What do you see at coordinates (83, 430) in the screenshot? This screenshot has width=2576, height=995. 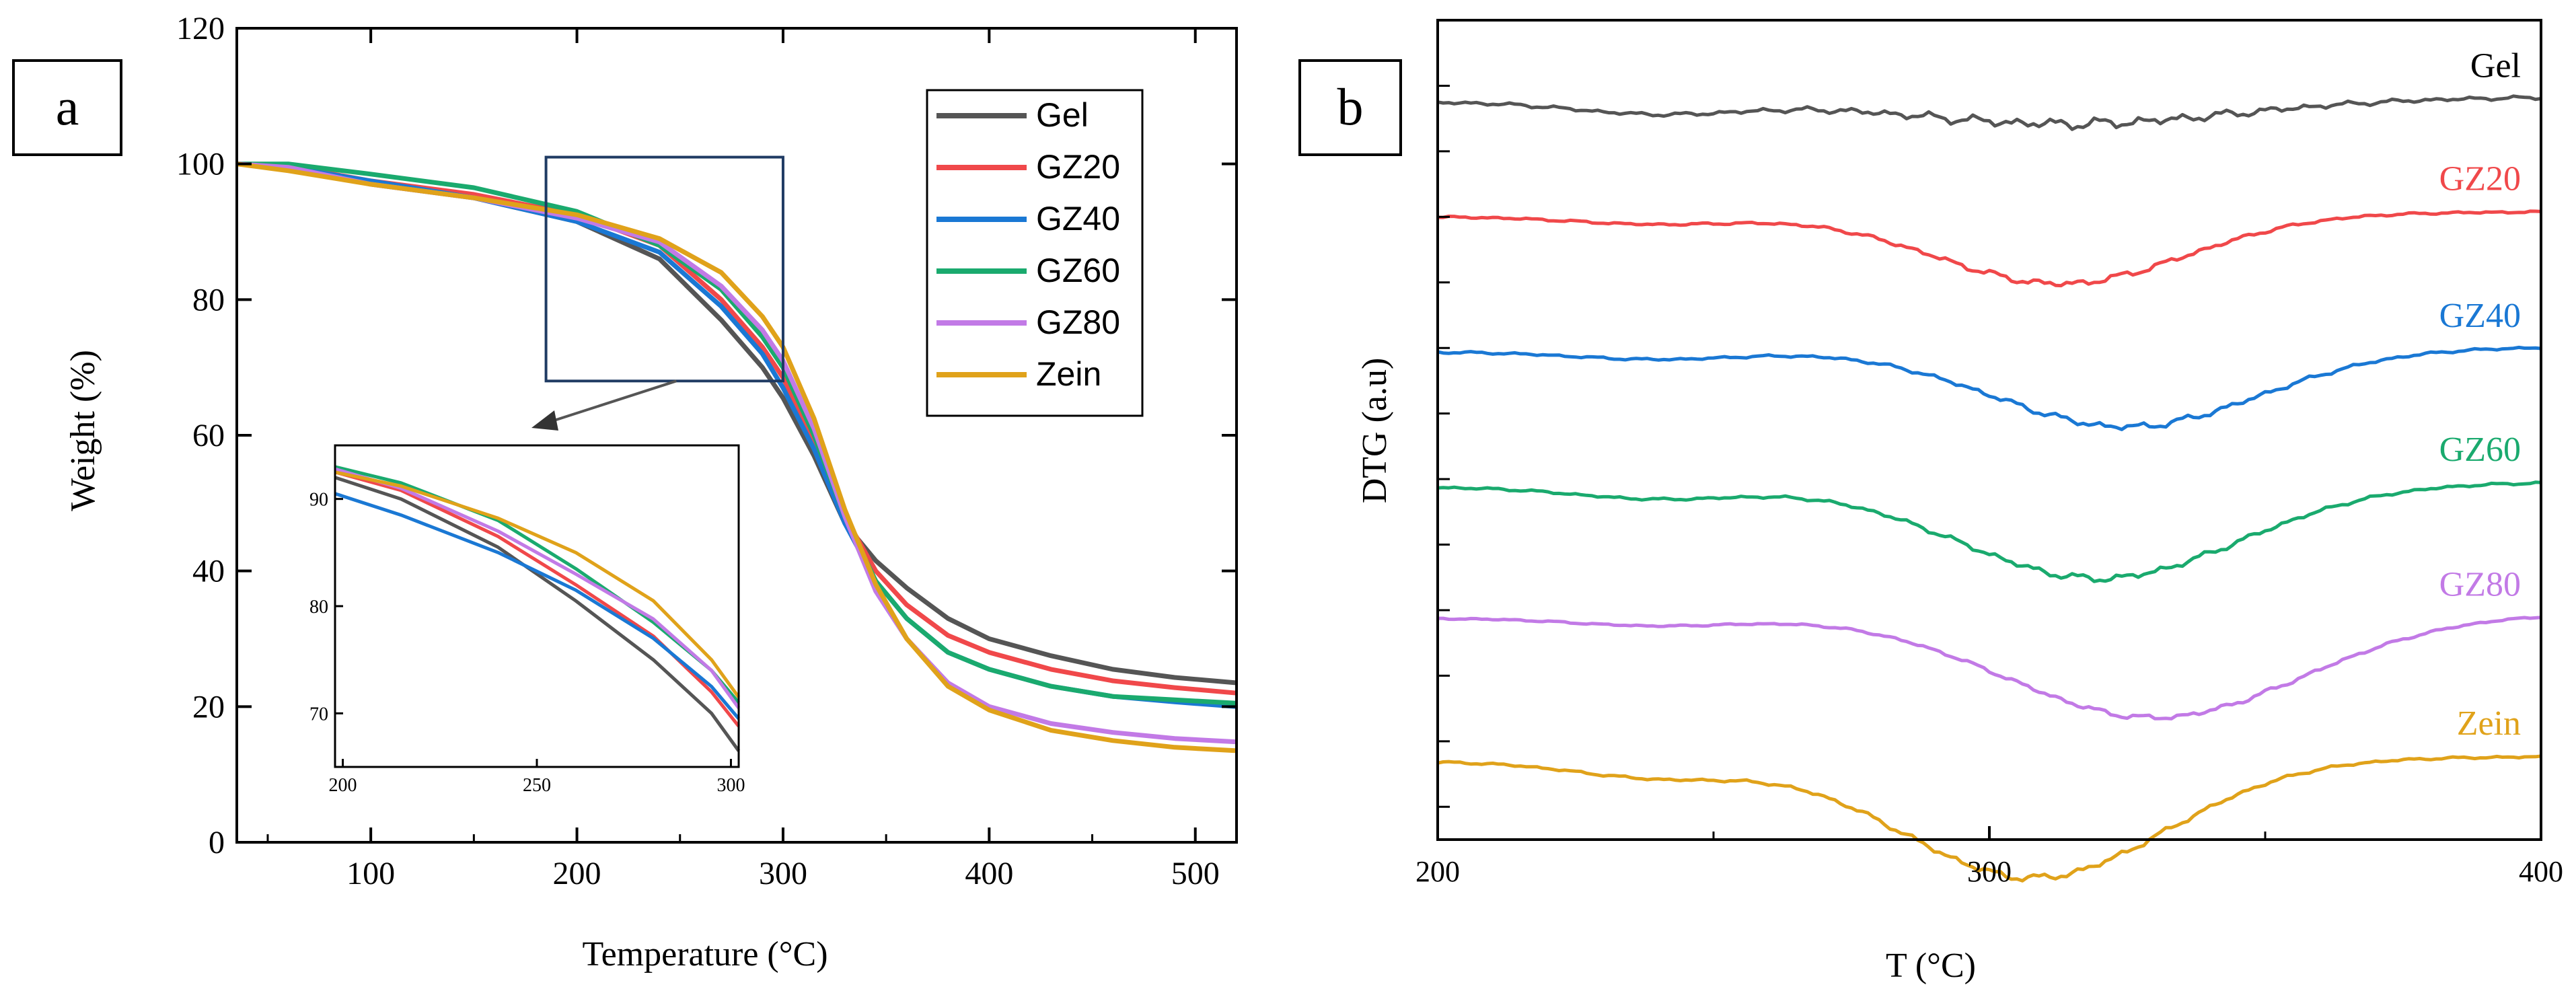 I see `panel-a-y-axis-label: Weight (%)` at bounding box center [83, 430].